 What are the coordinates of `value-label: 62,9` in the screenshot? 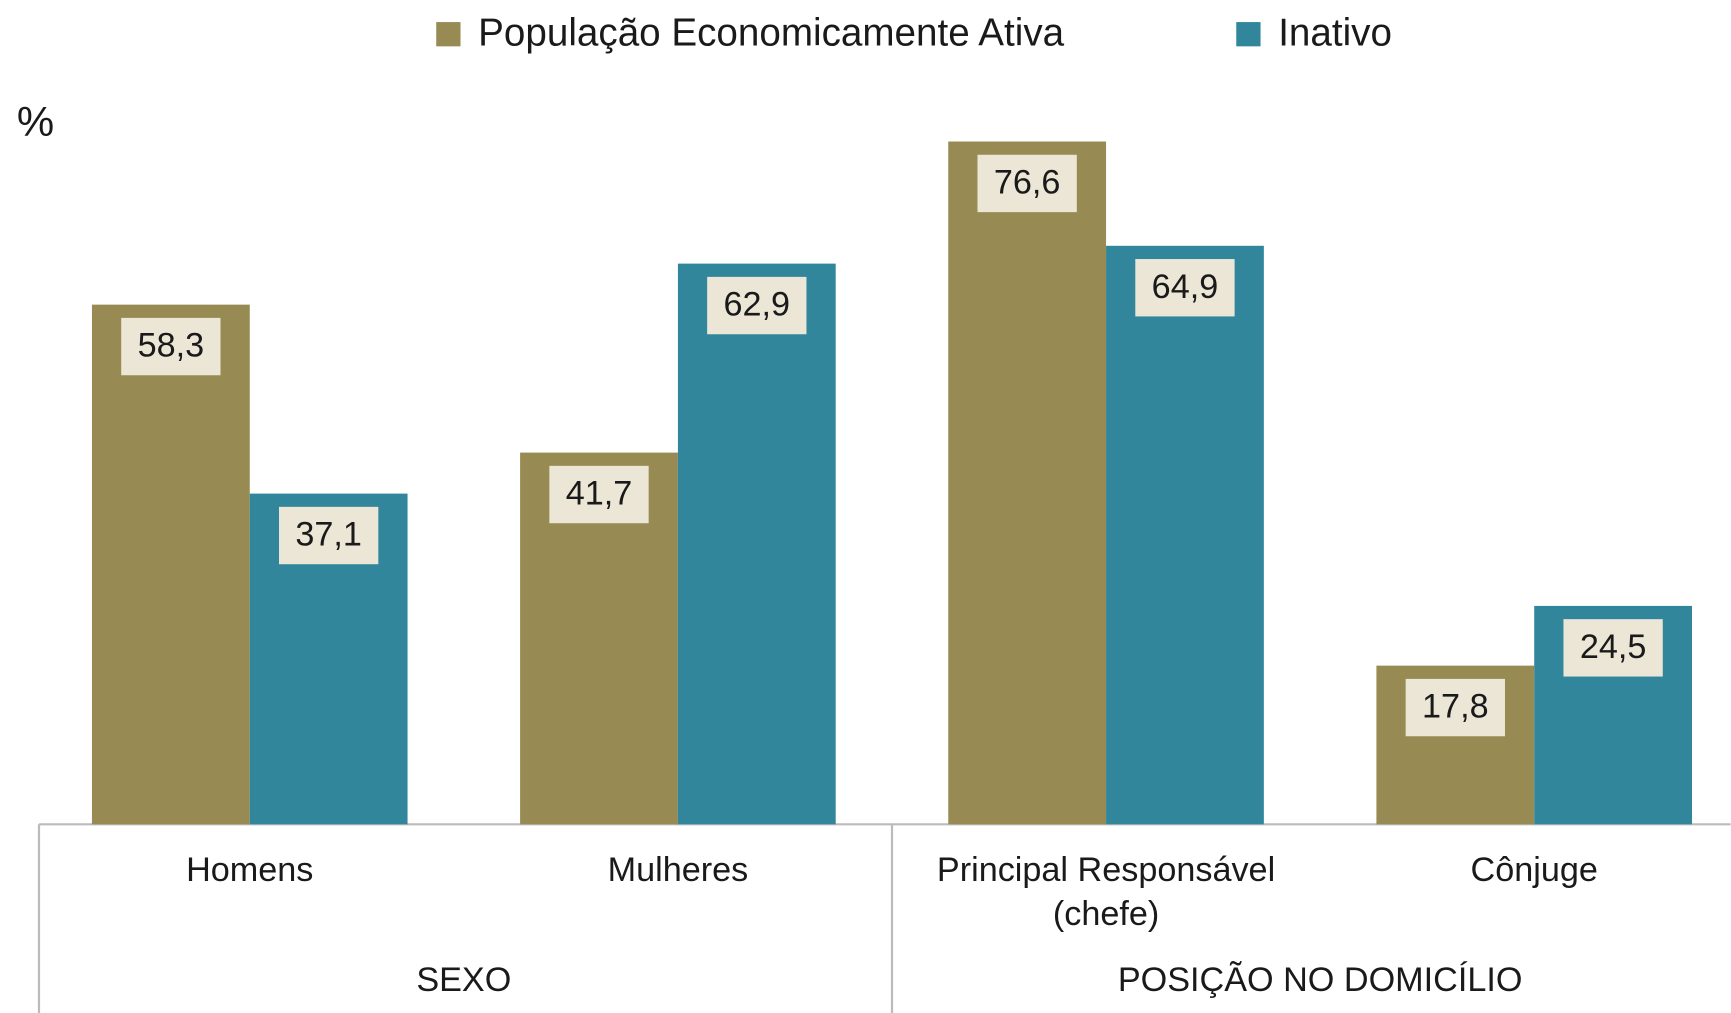 It's located at (757, 305).